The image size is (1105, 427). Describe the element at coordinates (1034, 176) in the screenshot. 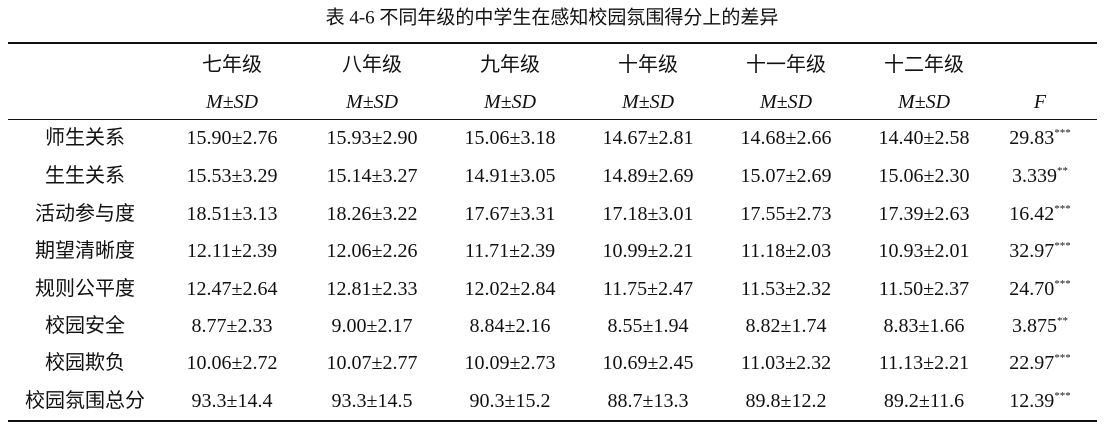

I see `f-value: 3.339` at that location.